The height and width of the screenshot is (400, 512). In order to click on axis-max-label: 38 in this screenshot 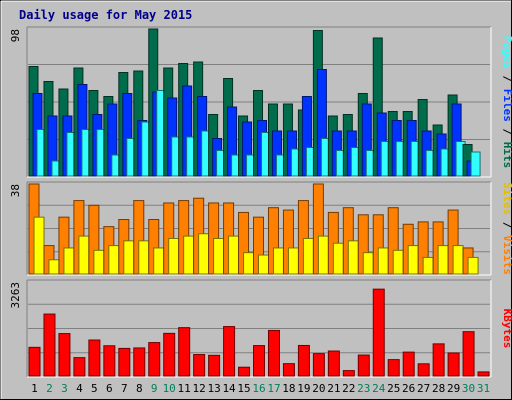, I will do `click(15, 190)`.